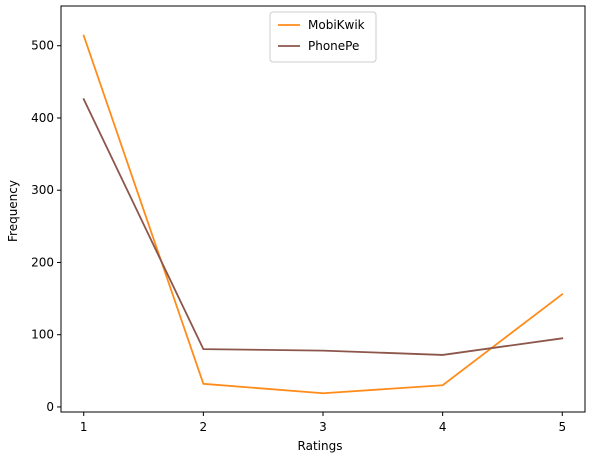 This screenshot has width=595, height=457. I want to click on legend: MobiKwik PhonePe, so click(323, 37).